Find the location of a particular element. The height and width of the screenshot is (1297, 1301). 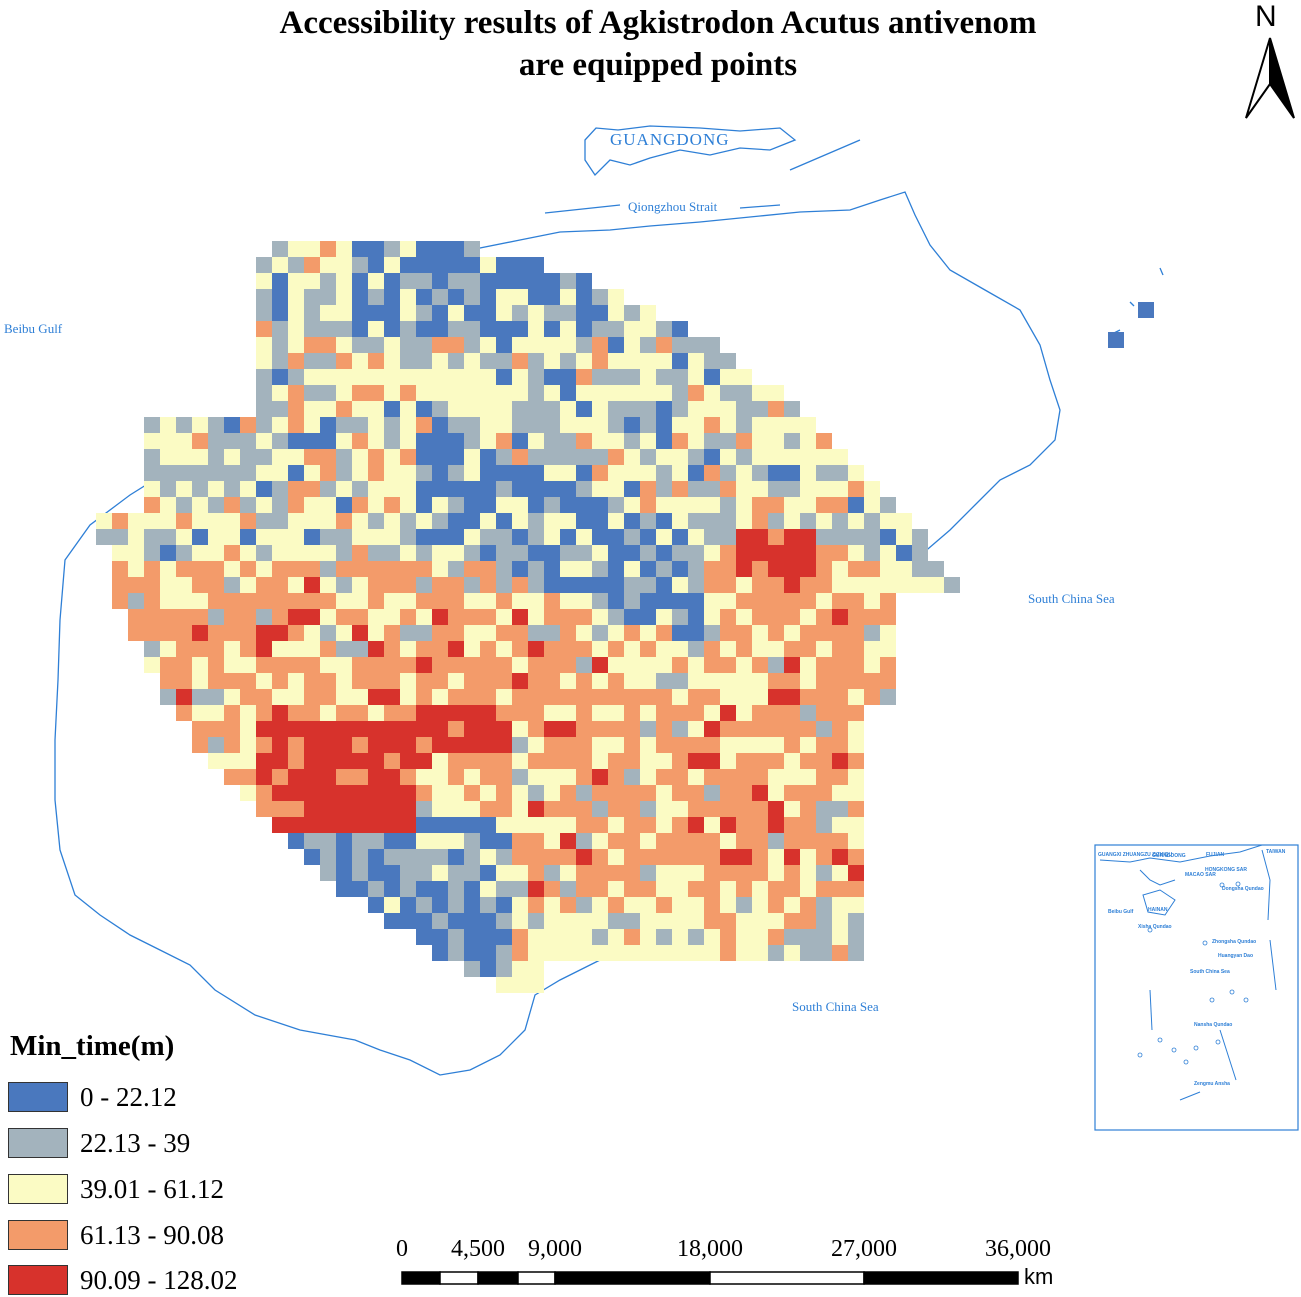

inset-label: HONGKONG SAR is located at coordinates (1226, 870).